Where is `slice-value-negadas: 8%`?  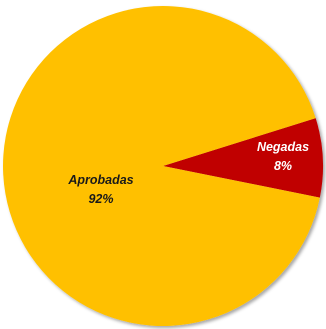 slice-value-negadas: 8% is located at coordinates (283, 166).